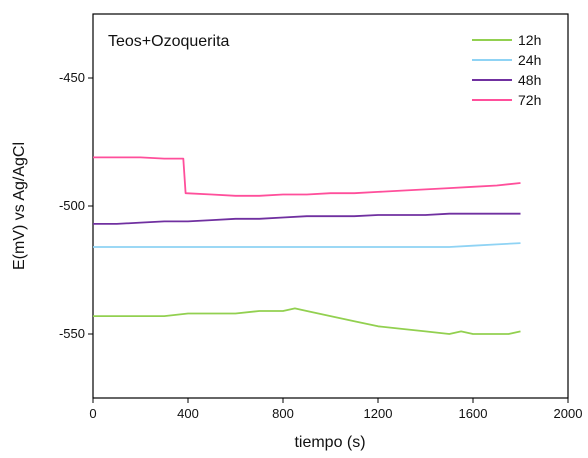 The width and height of the screenshot is (588, 458). I want to click on y-axis-title: E(mV) vs Ag/AgCl, so click(19, 206).